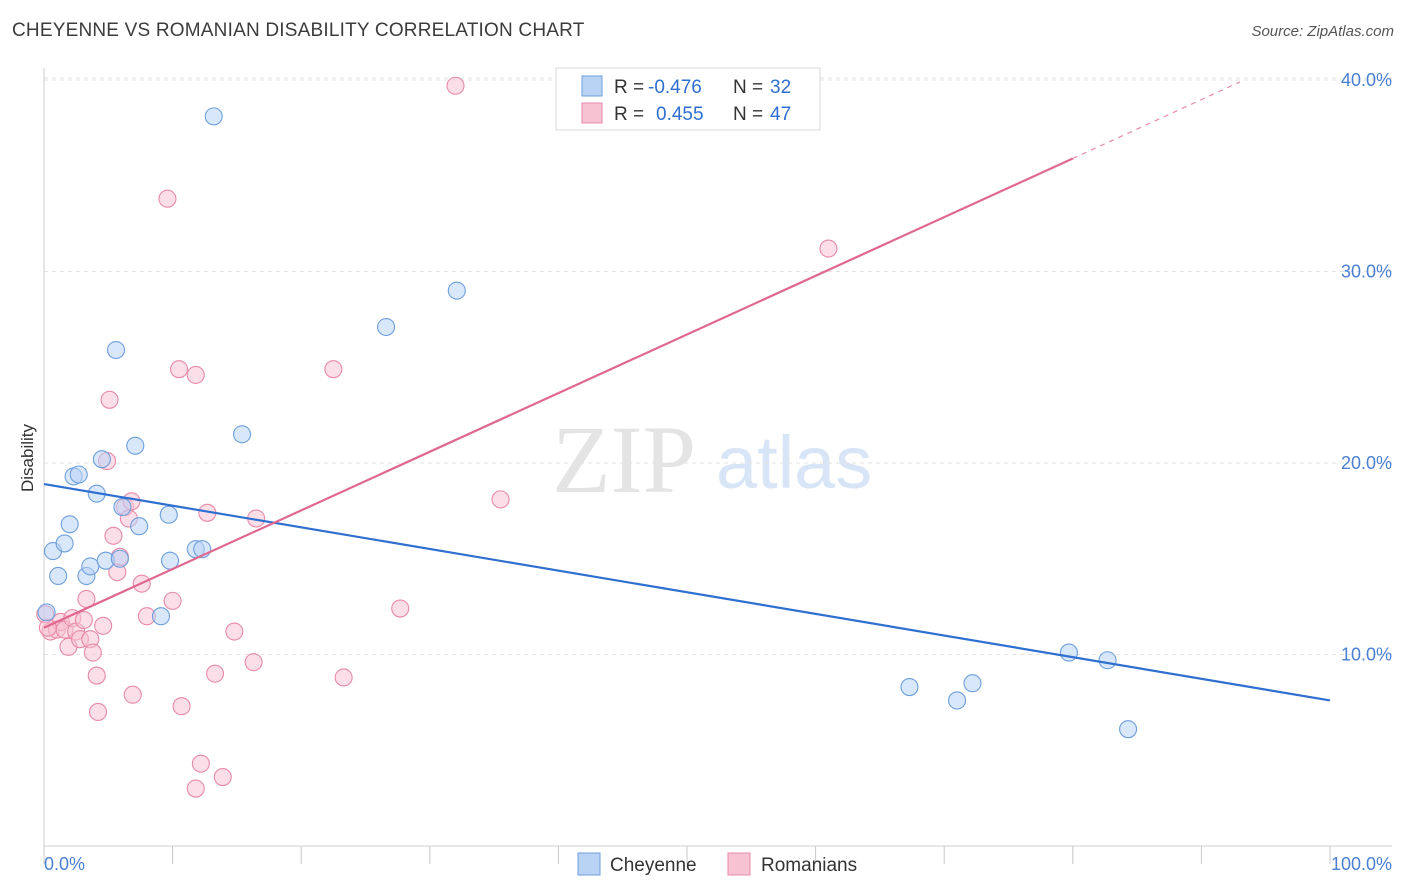  Describe the element at coordinates (794, 462) in the screenshot. I see `watermark-atlas: atlas` at that location.